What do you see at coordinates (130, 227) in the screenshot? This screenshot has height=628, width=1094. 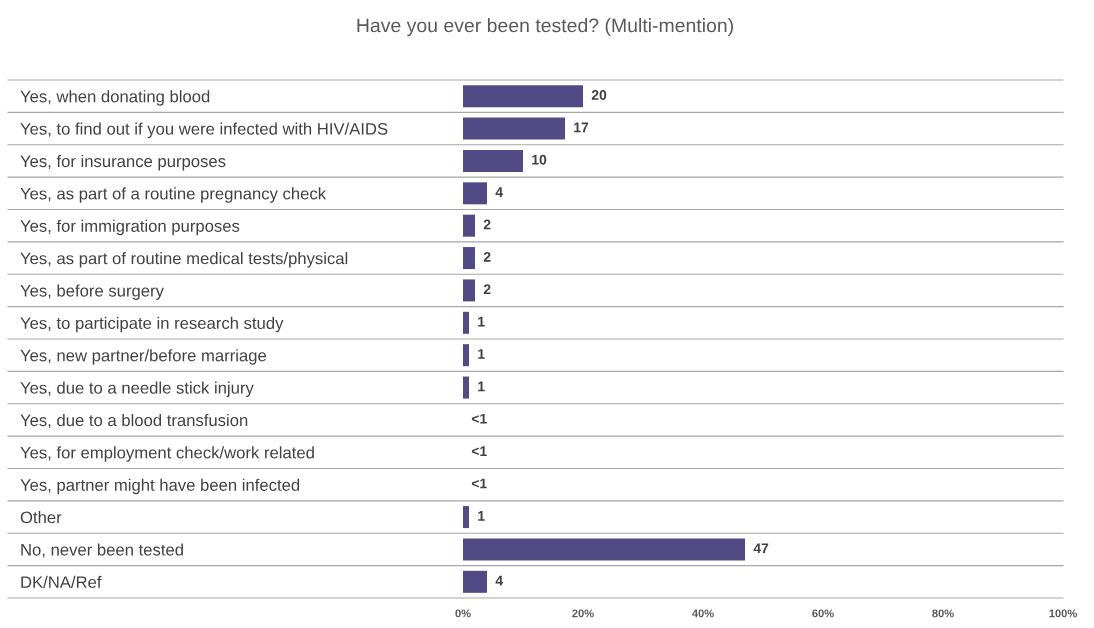 I see `y-tick-label: Yes, for immigration purposes` at bounding box center [130, 227].